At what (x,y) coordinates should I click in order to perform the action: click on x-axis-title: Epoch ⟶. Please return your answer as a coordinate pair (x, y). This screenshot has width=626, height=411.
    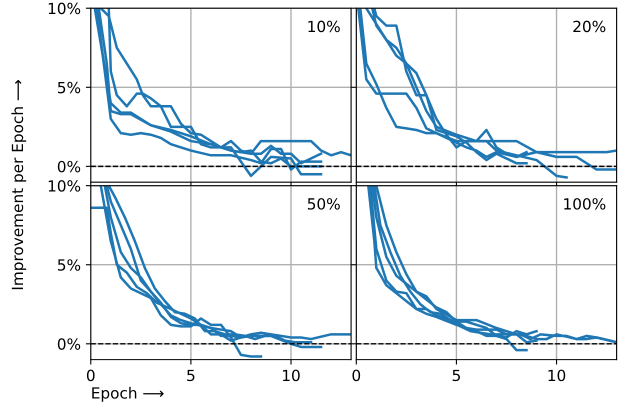
    Looking at the image, I should click on (128, 394).